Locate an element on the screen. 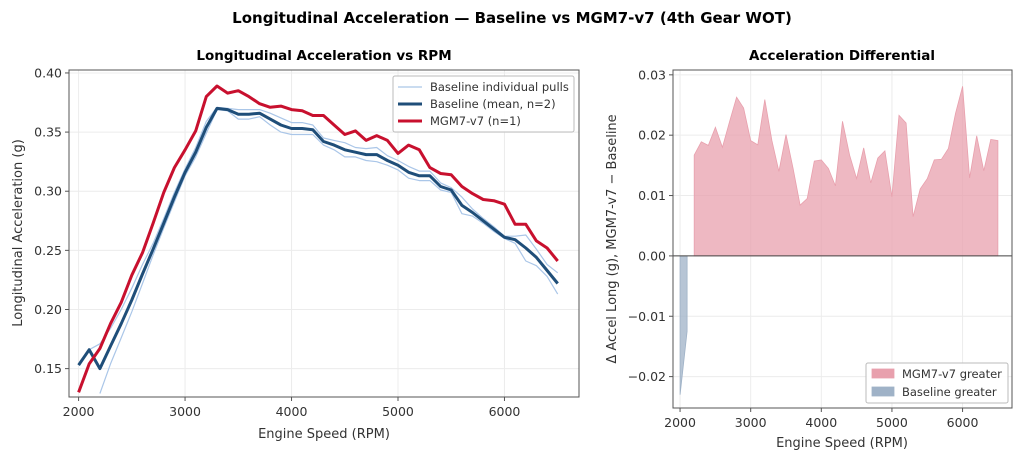 The width and height of the screenshot is (1024, 461). legend-swatch-pos is located at coordinates (883, 373).